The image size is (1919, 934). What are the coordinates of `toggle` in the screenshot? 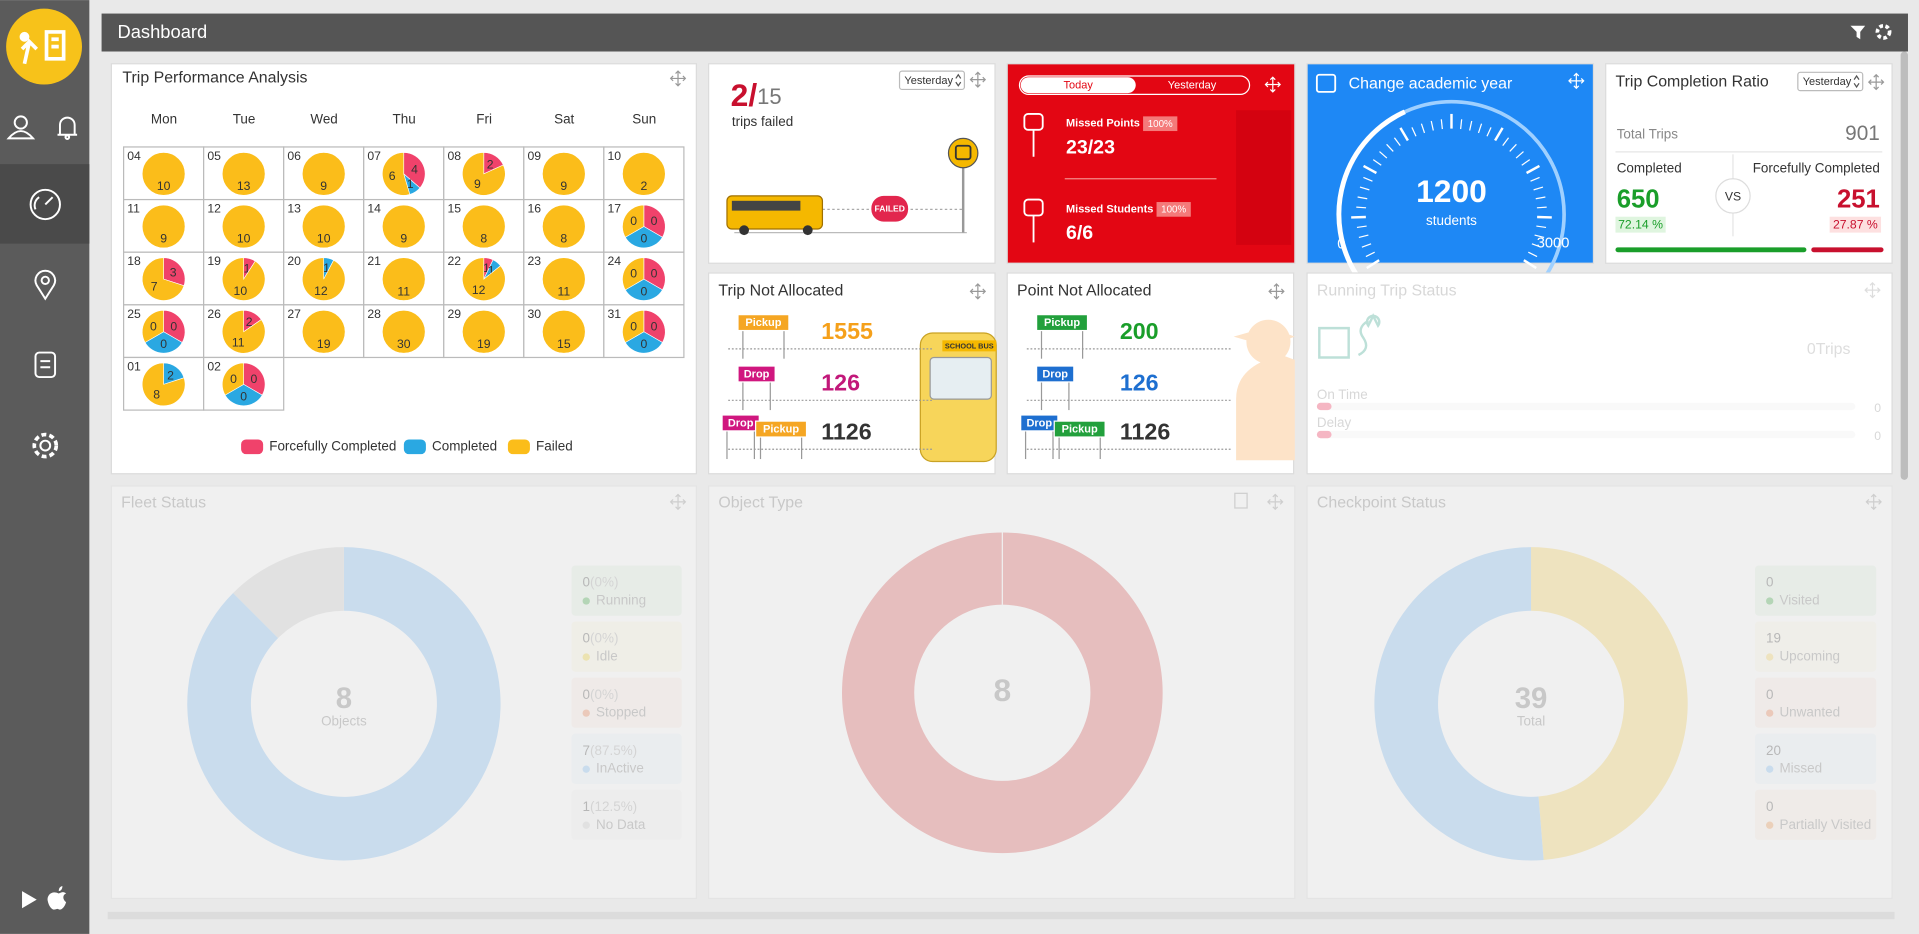 It's located at (1134, 85).